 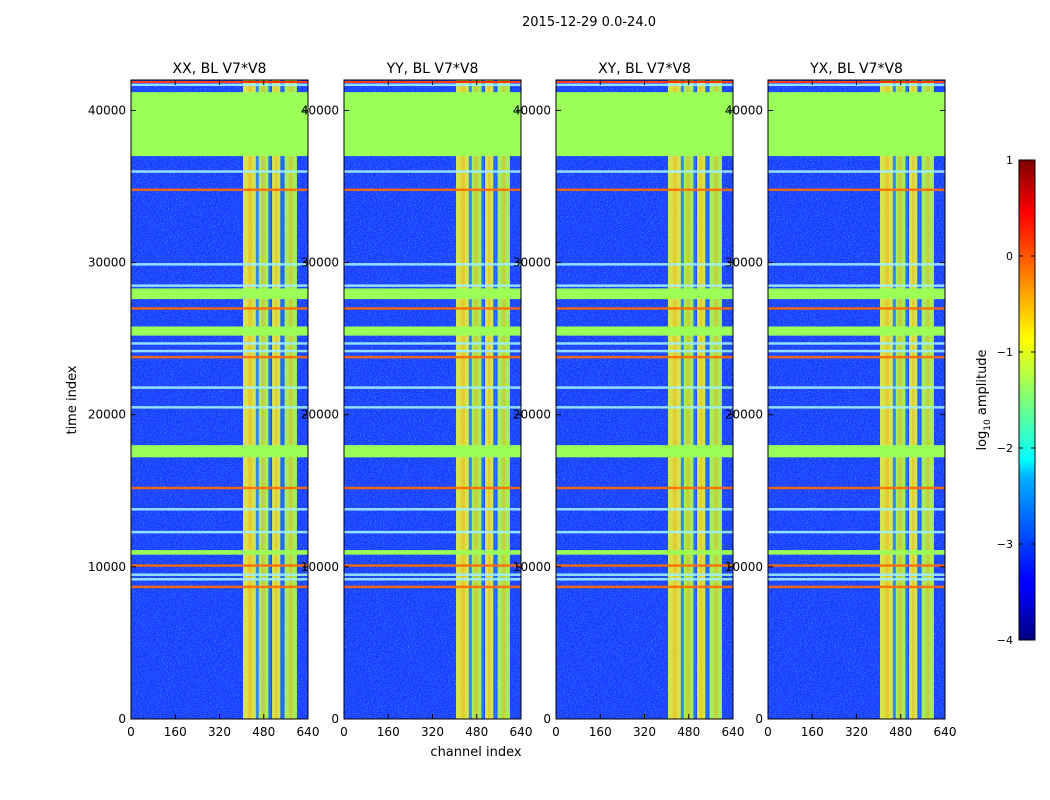 What do you see at coordinates (644, 69) in the screenshot?
I see `panel-title: XY, BL V7*V8` at bounding box center [644, 69].